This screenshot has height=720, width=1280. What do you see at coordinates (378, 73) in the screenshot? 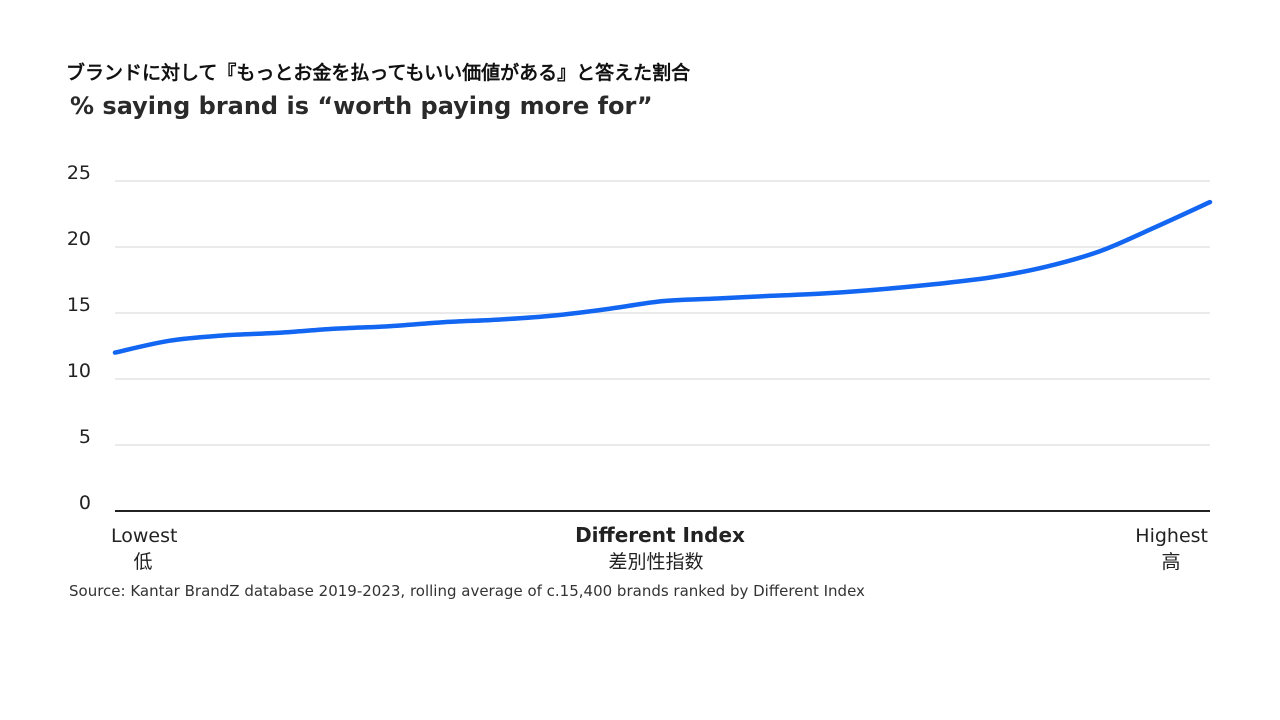
I see `chart-title-jp: ブランドに対して『もっとお金を払ってもいい価値がある』と答えた割合` at bounding box center [378, 73].